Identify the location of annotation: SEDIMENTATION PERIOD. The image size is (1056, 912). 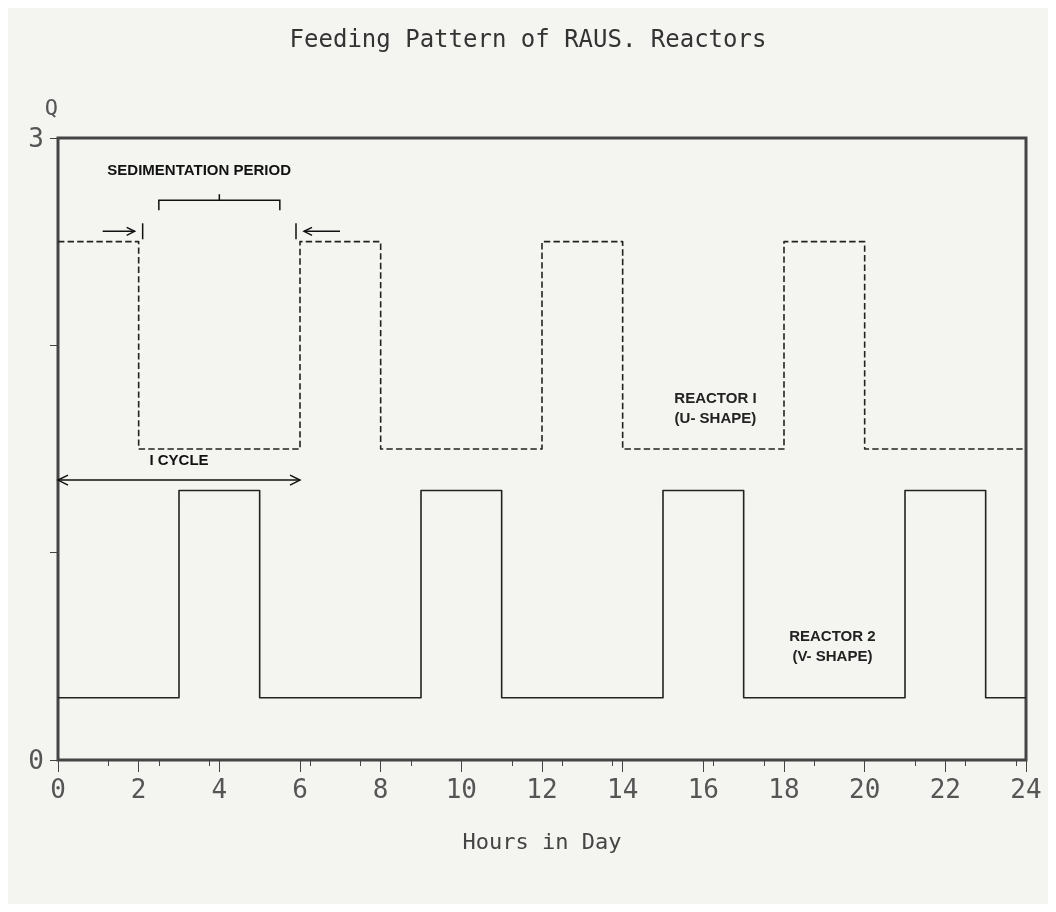
(199, 169).